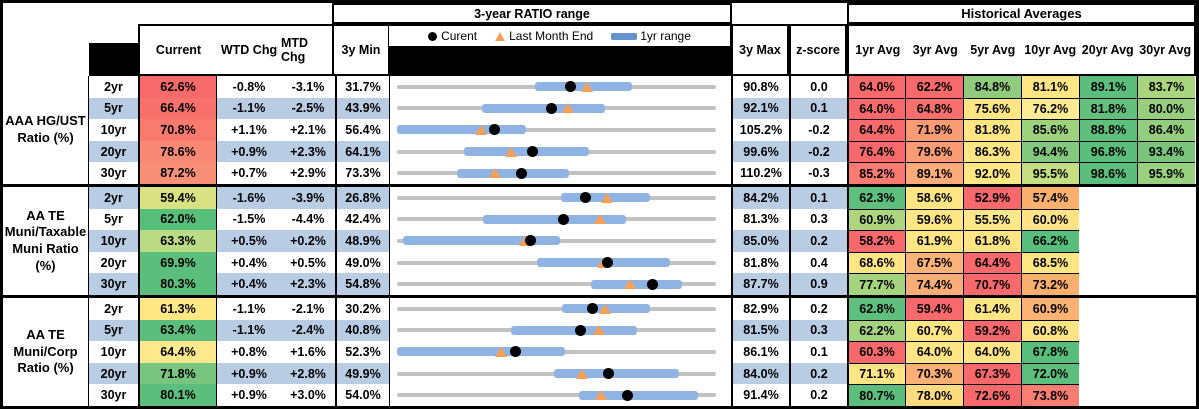  I want to click on z-score-cell: 0.9, so click(818, 284).